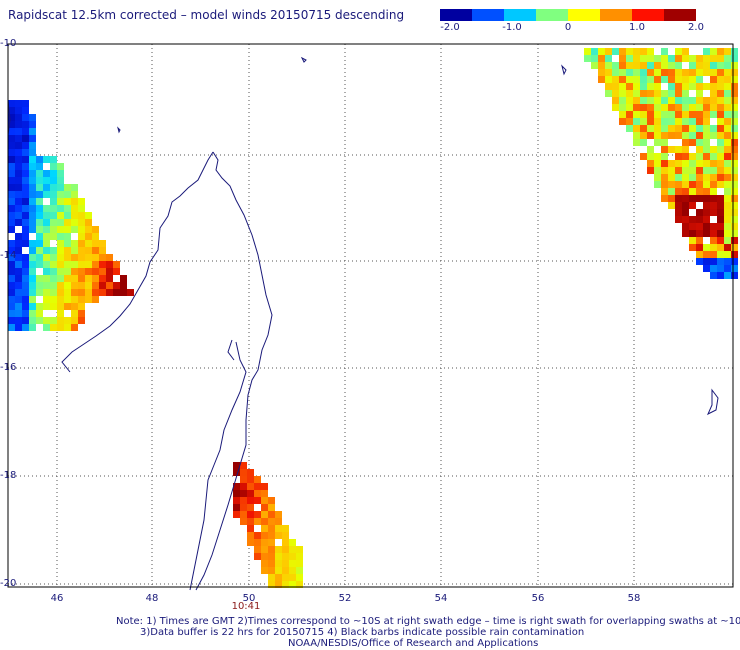 This screenshot has height=650, width=740. What do you see at coordinates (696, 27) in the screenshot?
I see `color-scale-tick-label: 2.0` at bounding box center [696, 27].